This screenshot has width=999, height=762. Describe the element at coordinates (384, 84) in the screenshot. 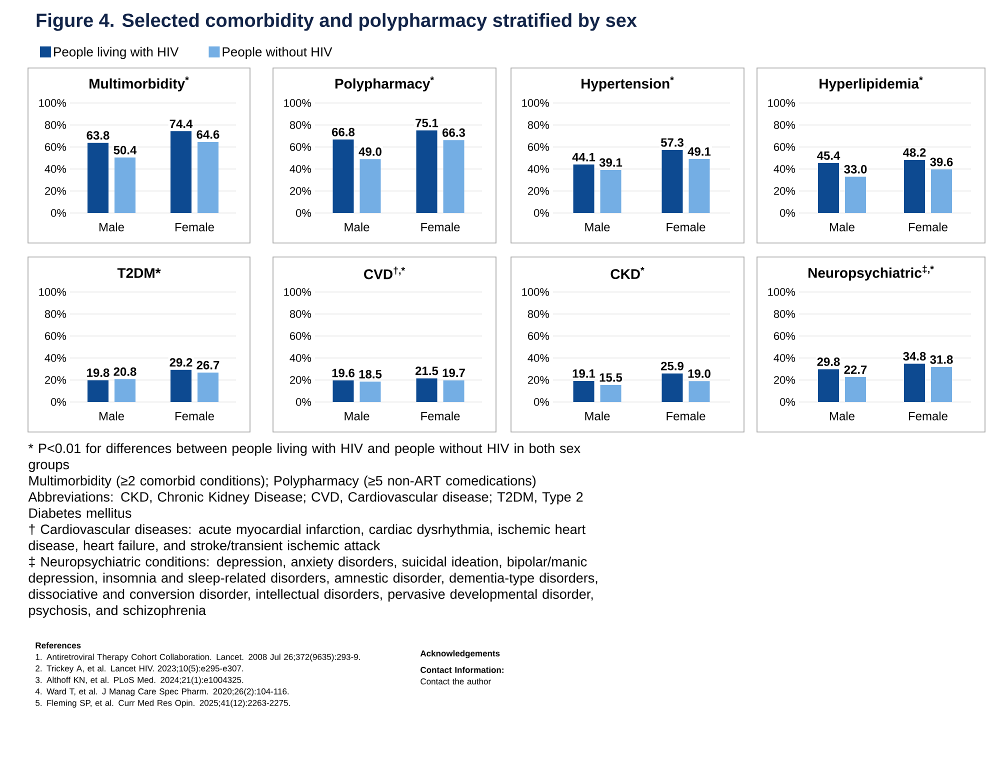

I see `chart-title: Polypharmacy$^{*}$` at that location.